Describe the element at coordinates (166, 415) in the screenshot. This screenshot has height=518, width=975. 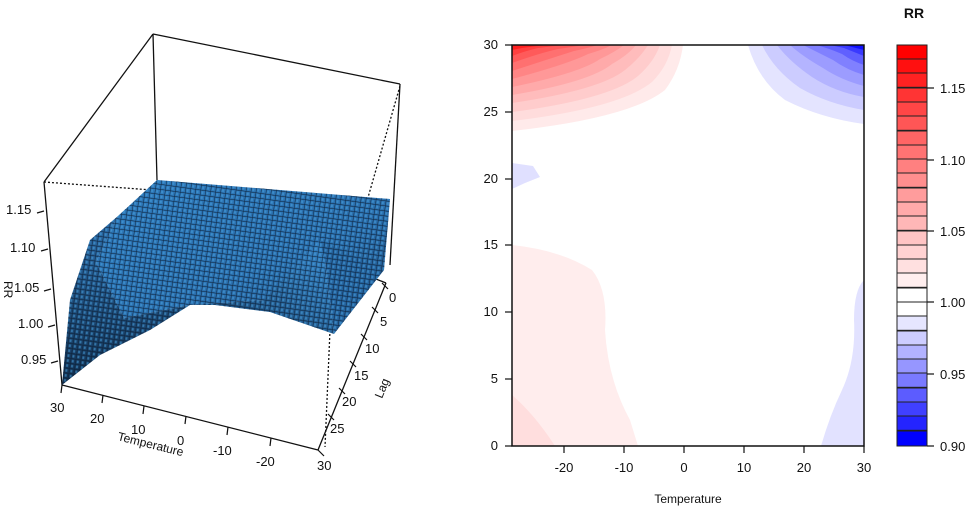
I see `temperature-axis-ticks` at that location.